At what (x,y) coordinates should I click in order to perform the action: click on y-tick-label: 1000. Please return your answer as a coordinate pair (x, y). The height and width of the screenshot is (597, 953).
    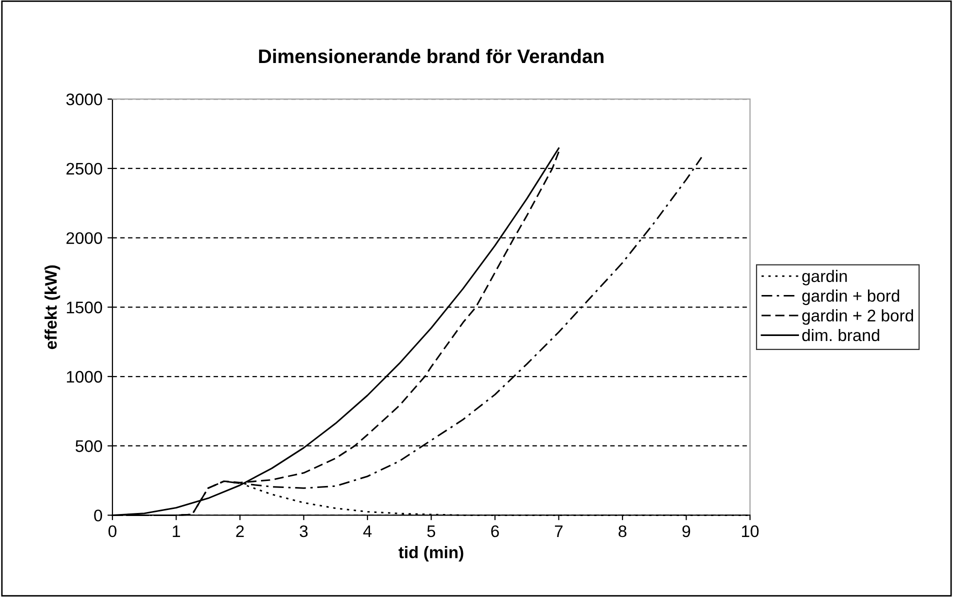
    Looking at the image, I should click on (84, 376).